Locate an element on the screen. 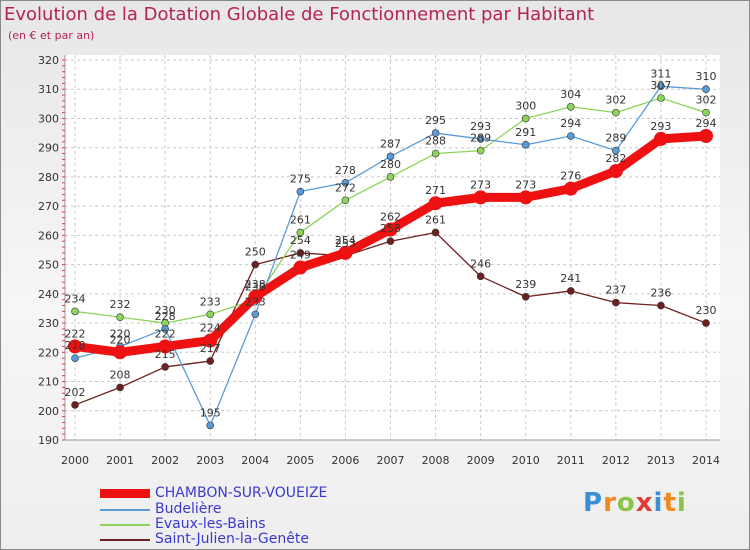  data-label-0: 293 is located at coordinates (660, 126).